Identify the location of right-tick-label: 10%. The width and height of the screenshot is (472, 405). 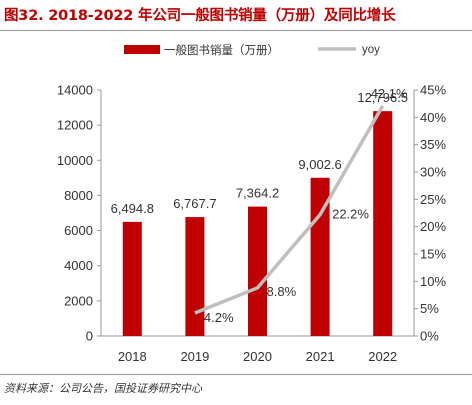
(433, 281).